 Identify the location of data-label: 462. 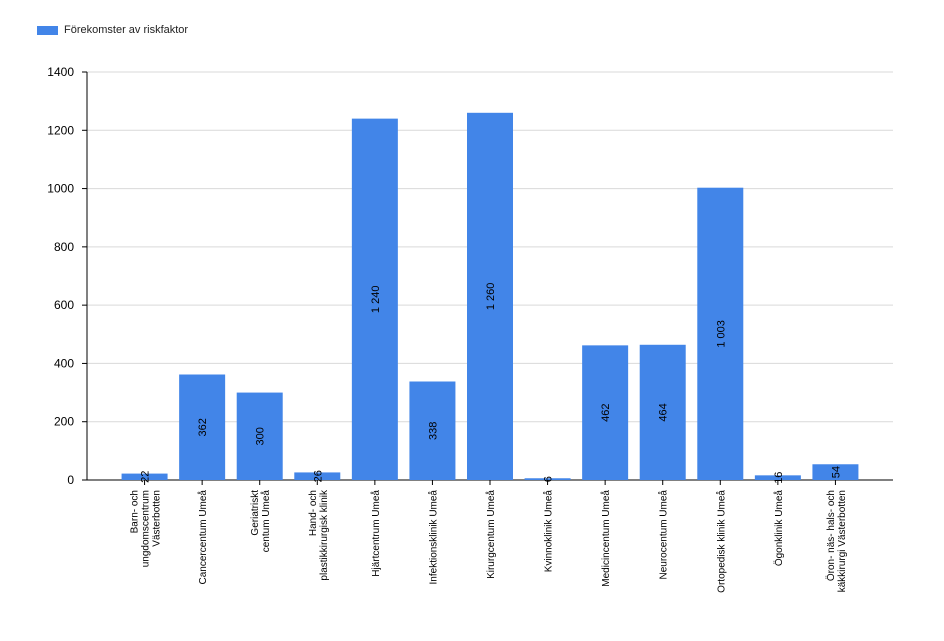
(606, 413).